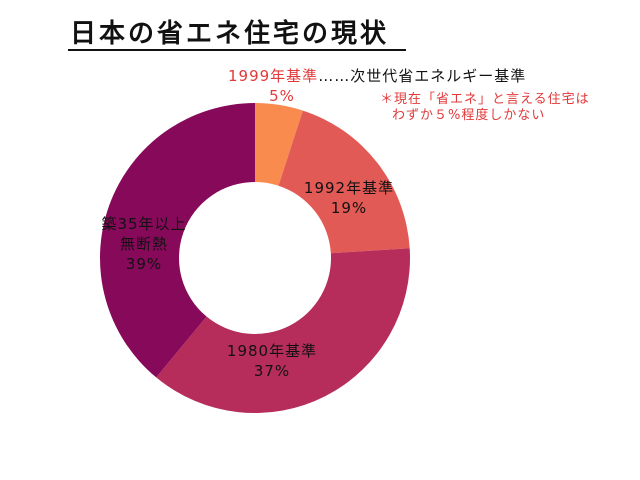 The width and height of the screenshot is (640, 480). I want to click on slice-label-2-line-0: 1980年基準, so click(272, 351).